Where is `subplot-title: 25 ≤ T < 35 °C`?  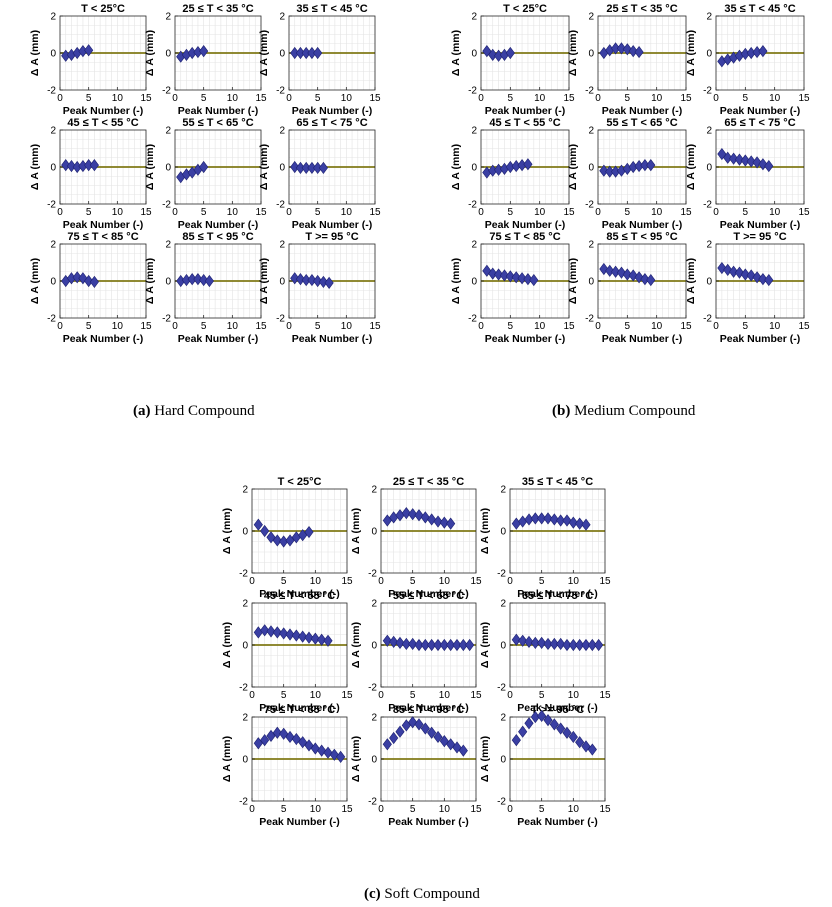 subplot-title: 25 ≤ T < 35 °C is located at coordinates (641, 9).